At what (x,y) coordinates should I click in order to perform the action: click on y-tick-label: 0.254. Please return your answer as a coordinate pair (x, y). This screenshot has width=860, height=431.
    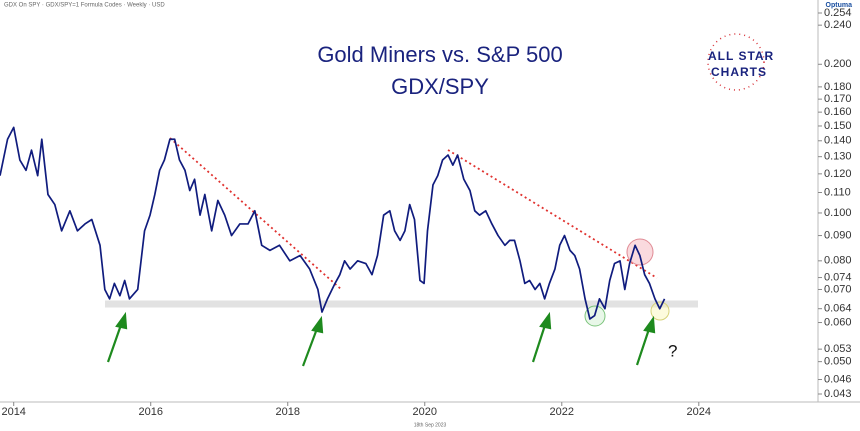
    Looking at the image, I should click on (838, 13).